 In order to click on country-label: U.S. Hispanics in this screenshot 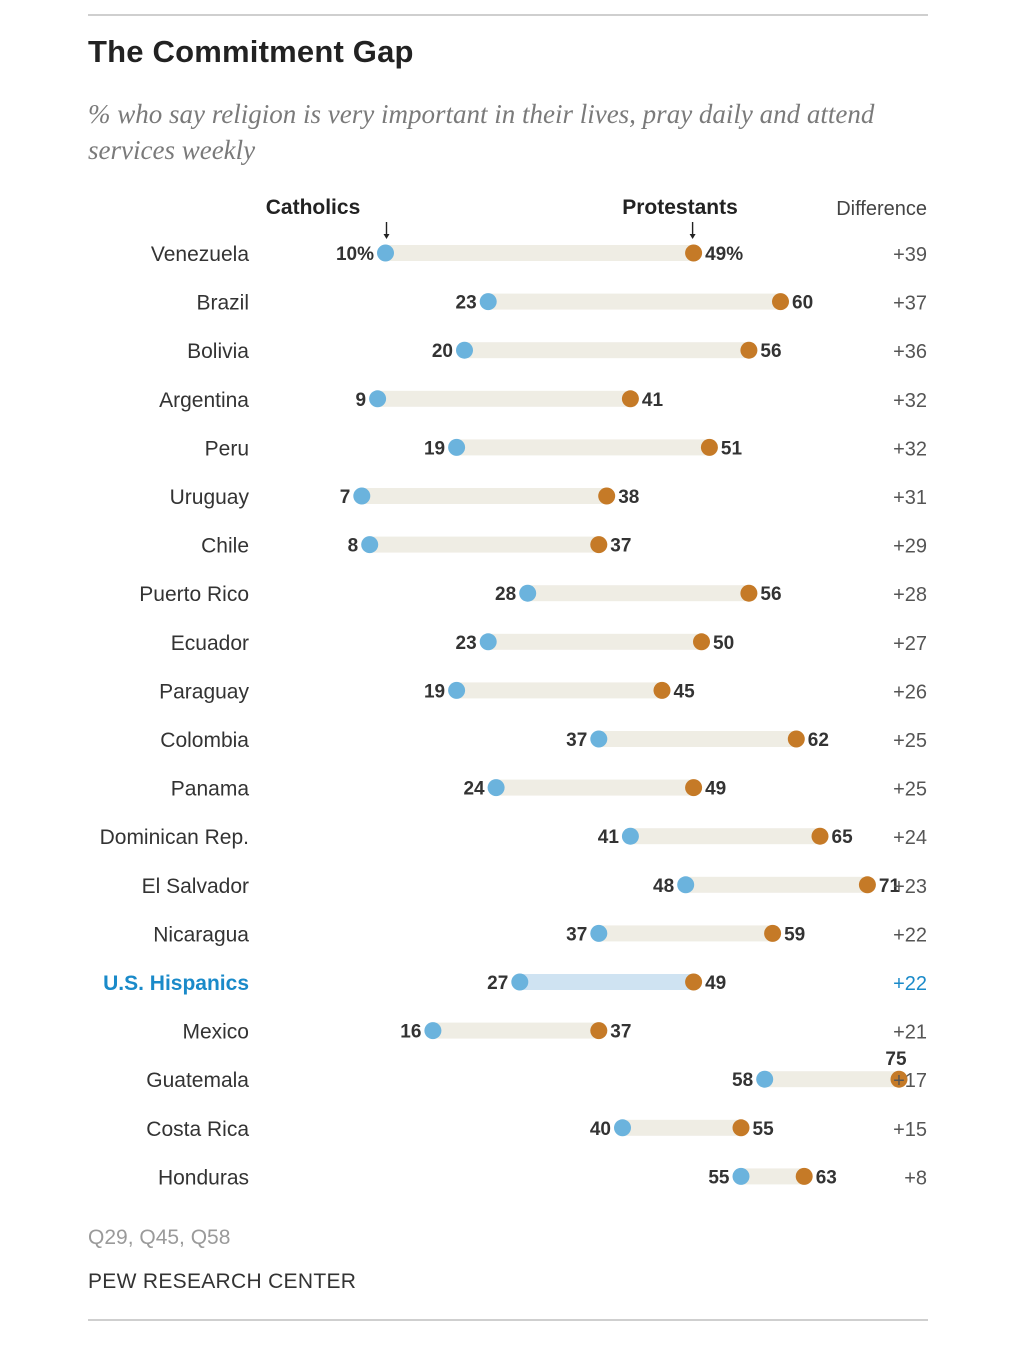, I will do `click(176, 983)`.